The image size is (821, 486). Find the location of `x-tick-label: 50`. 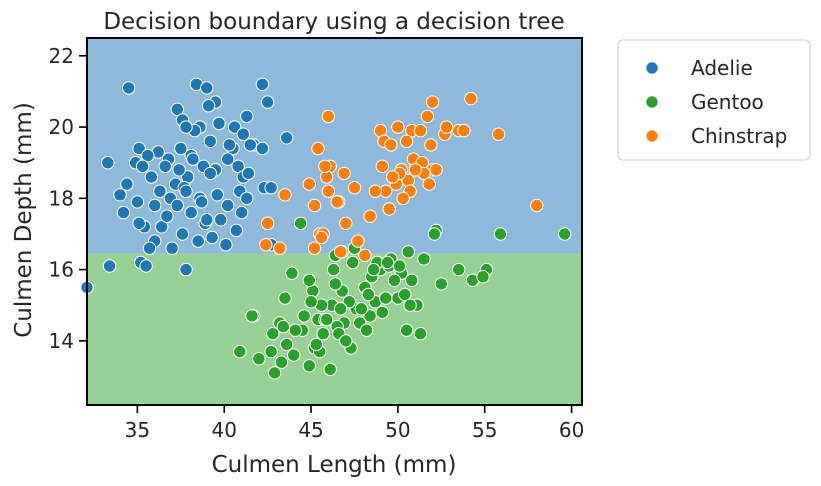

x-tick-label: 50 is located at coordinates (397, 430).